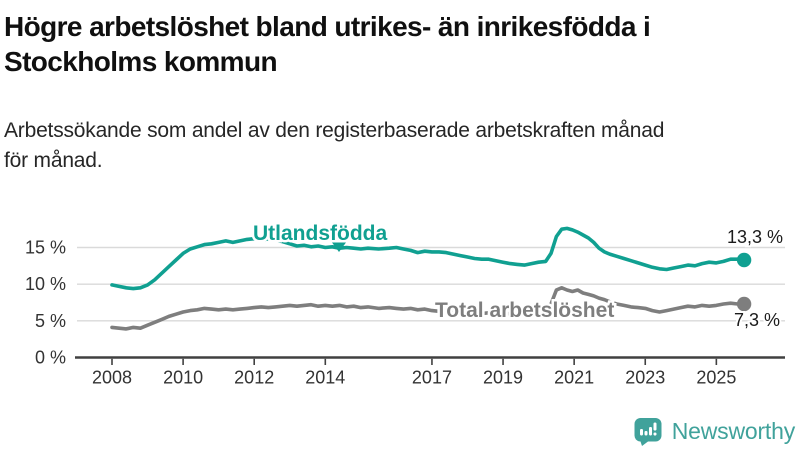 This screenshot has width=800, height=450. I want to click on x-axis-label: 2008, so click(112, 378).